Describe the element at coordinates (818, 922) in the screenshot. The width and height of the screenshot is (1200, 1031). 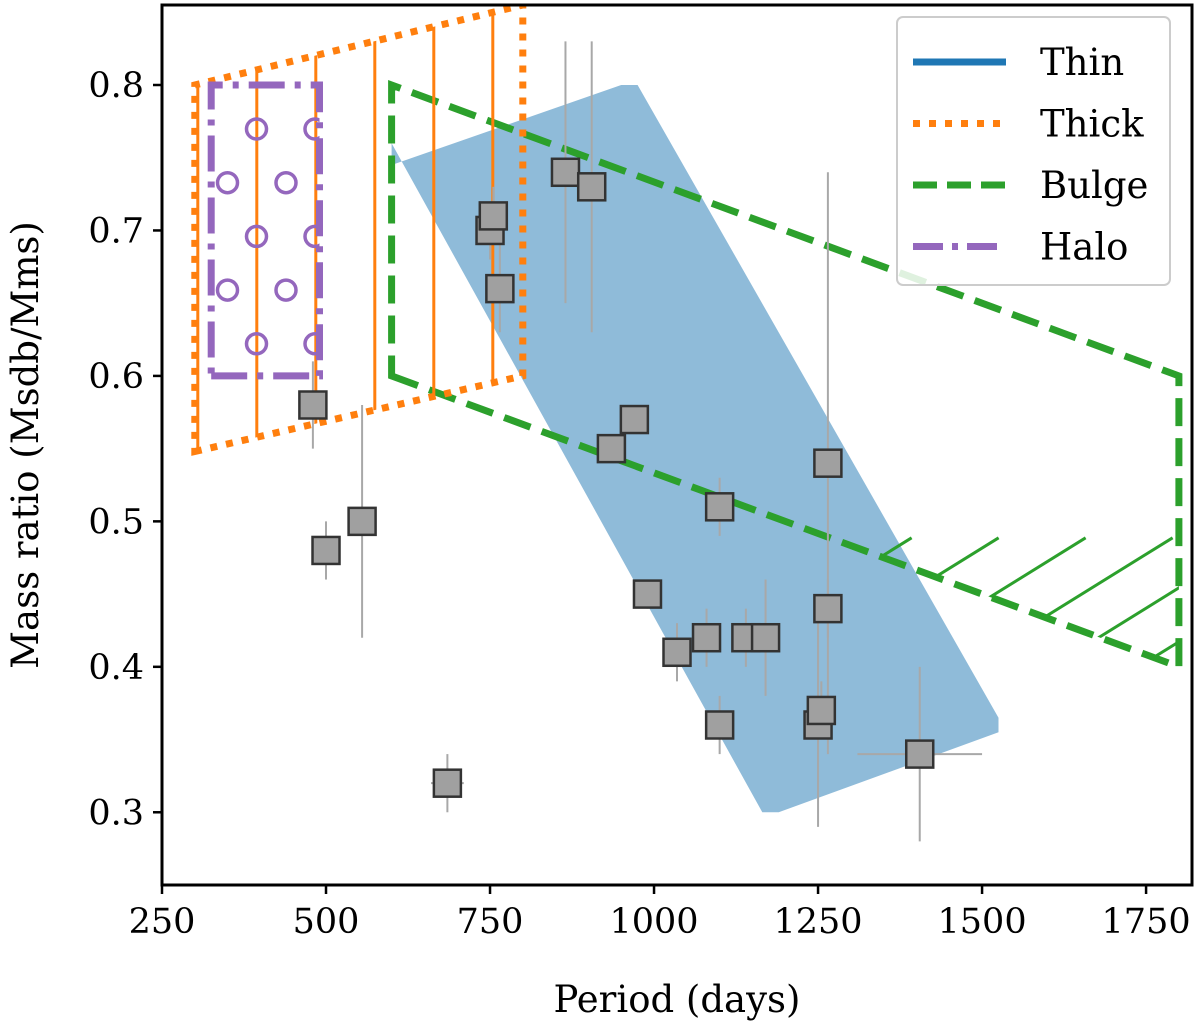
I see `x-tick-label: 1250` at that location.